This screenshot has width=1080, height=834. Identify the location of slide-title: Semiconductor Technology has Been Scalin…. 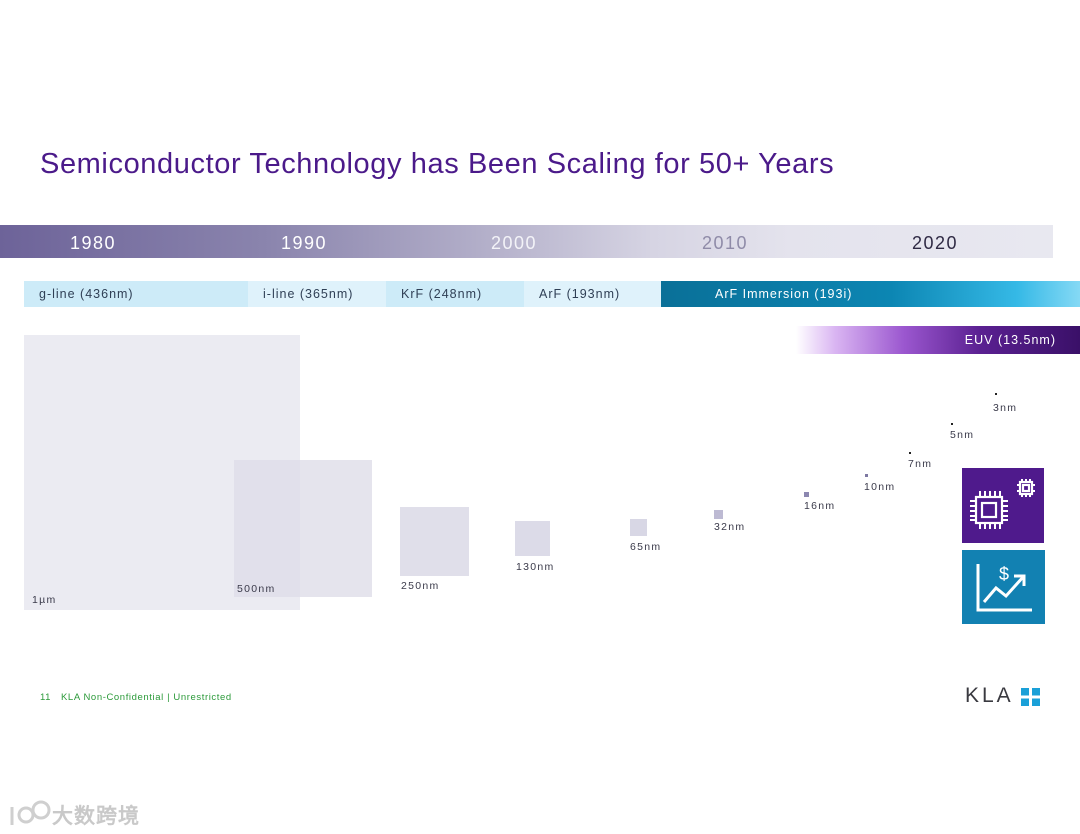
(437, 164).